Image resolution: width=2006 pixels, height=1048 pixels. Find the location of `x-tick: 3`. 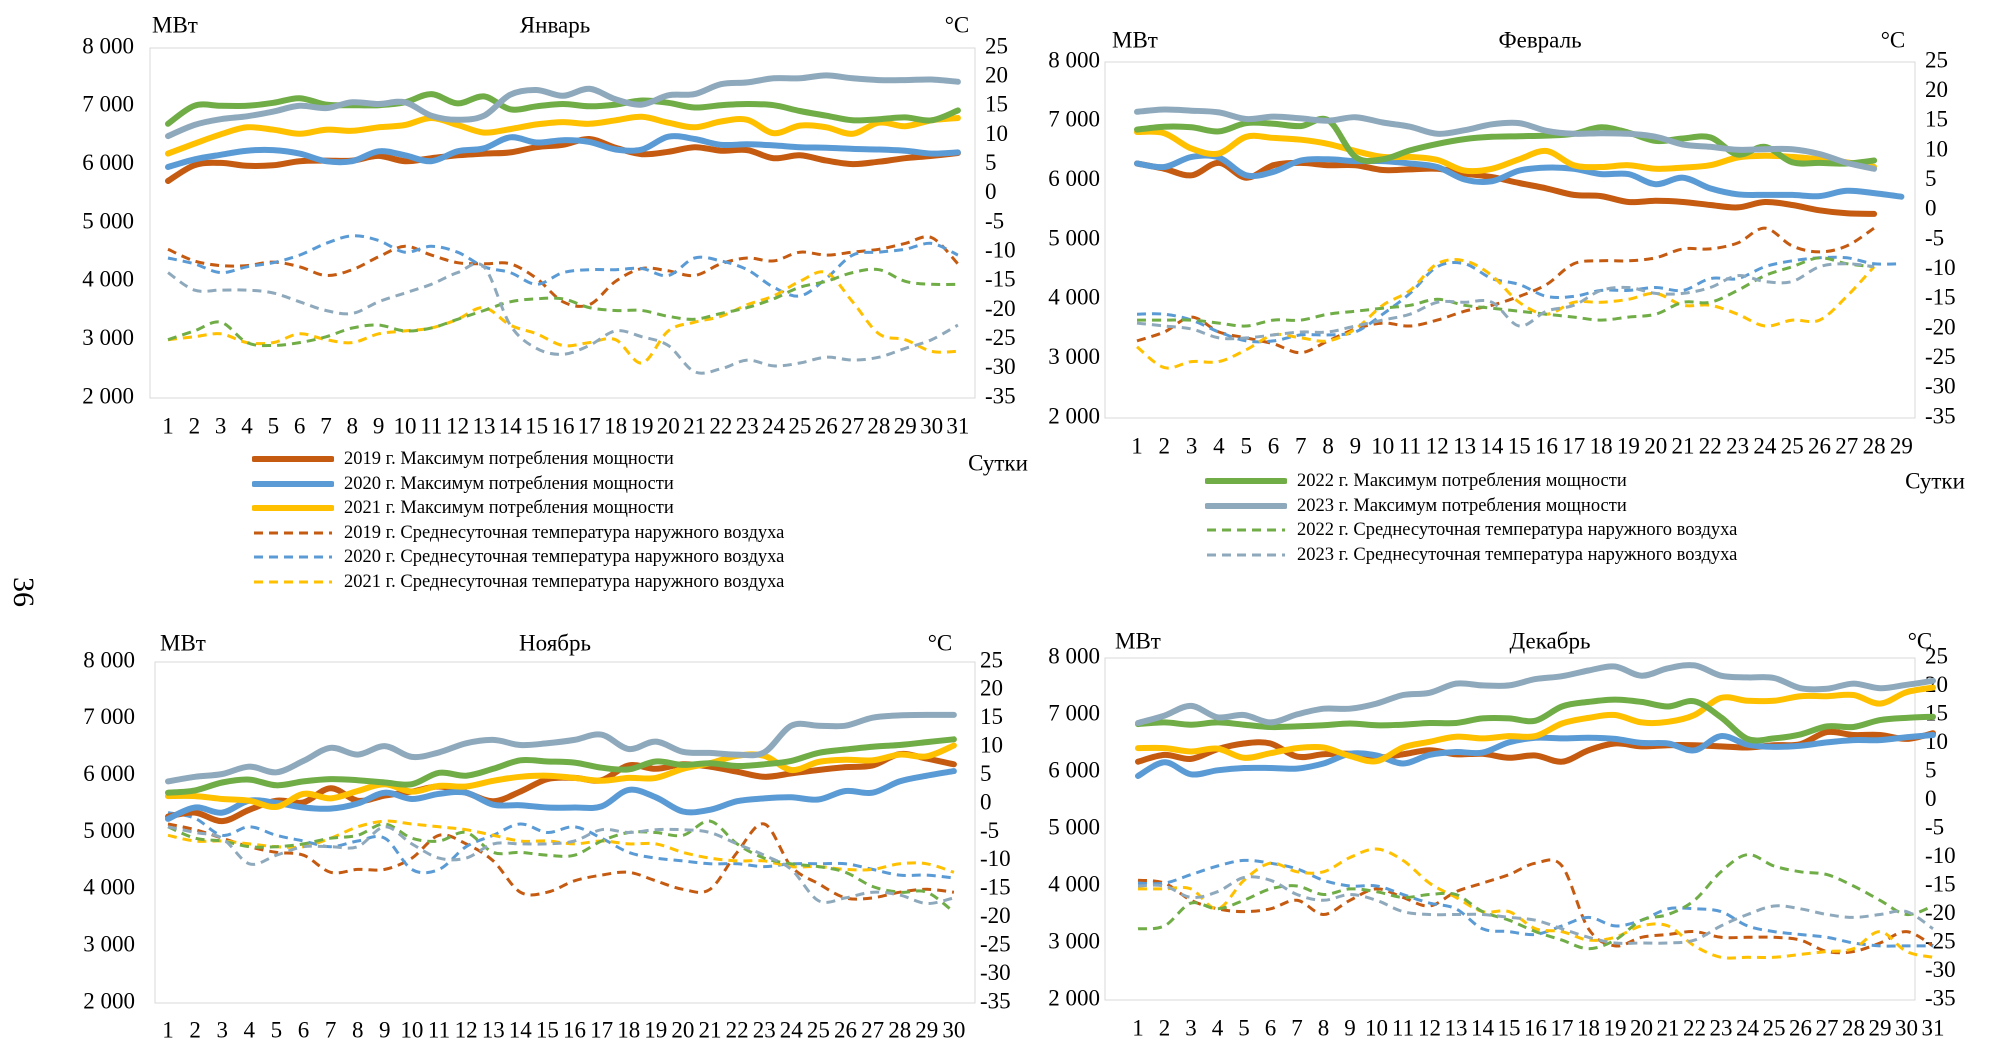

x-tick: 3 is located at coordinates (1192, 445).